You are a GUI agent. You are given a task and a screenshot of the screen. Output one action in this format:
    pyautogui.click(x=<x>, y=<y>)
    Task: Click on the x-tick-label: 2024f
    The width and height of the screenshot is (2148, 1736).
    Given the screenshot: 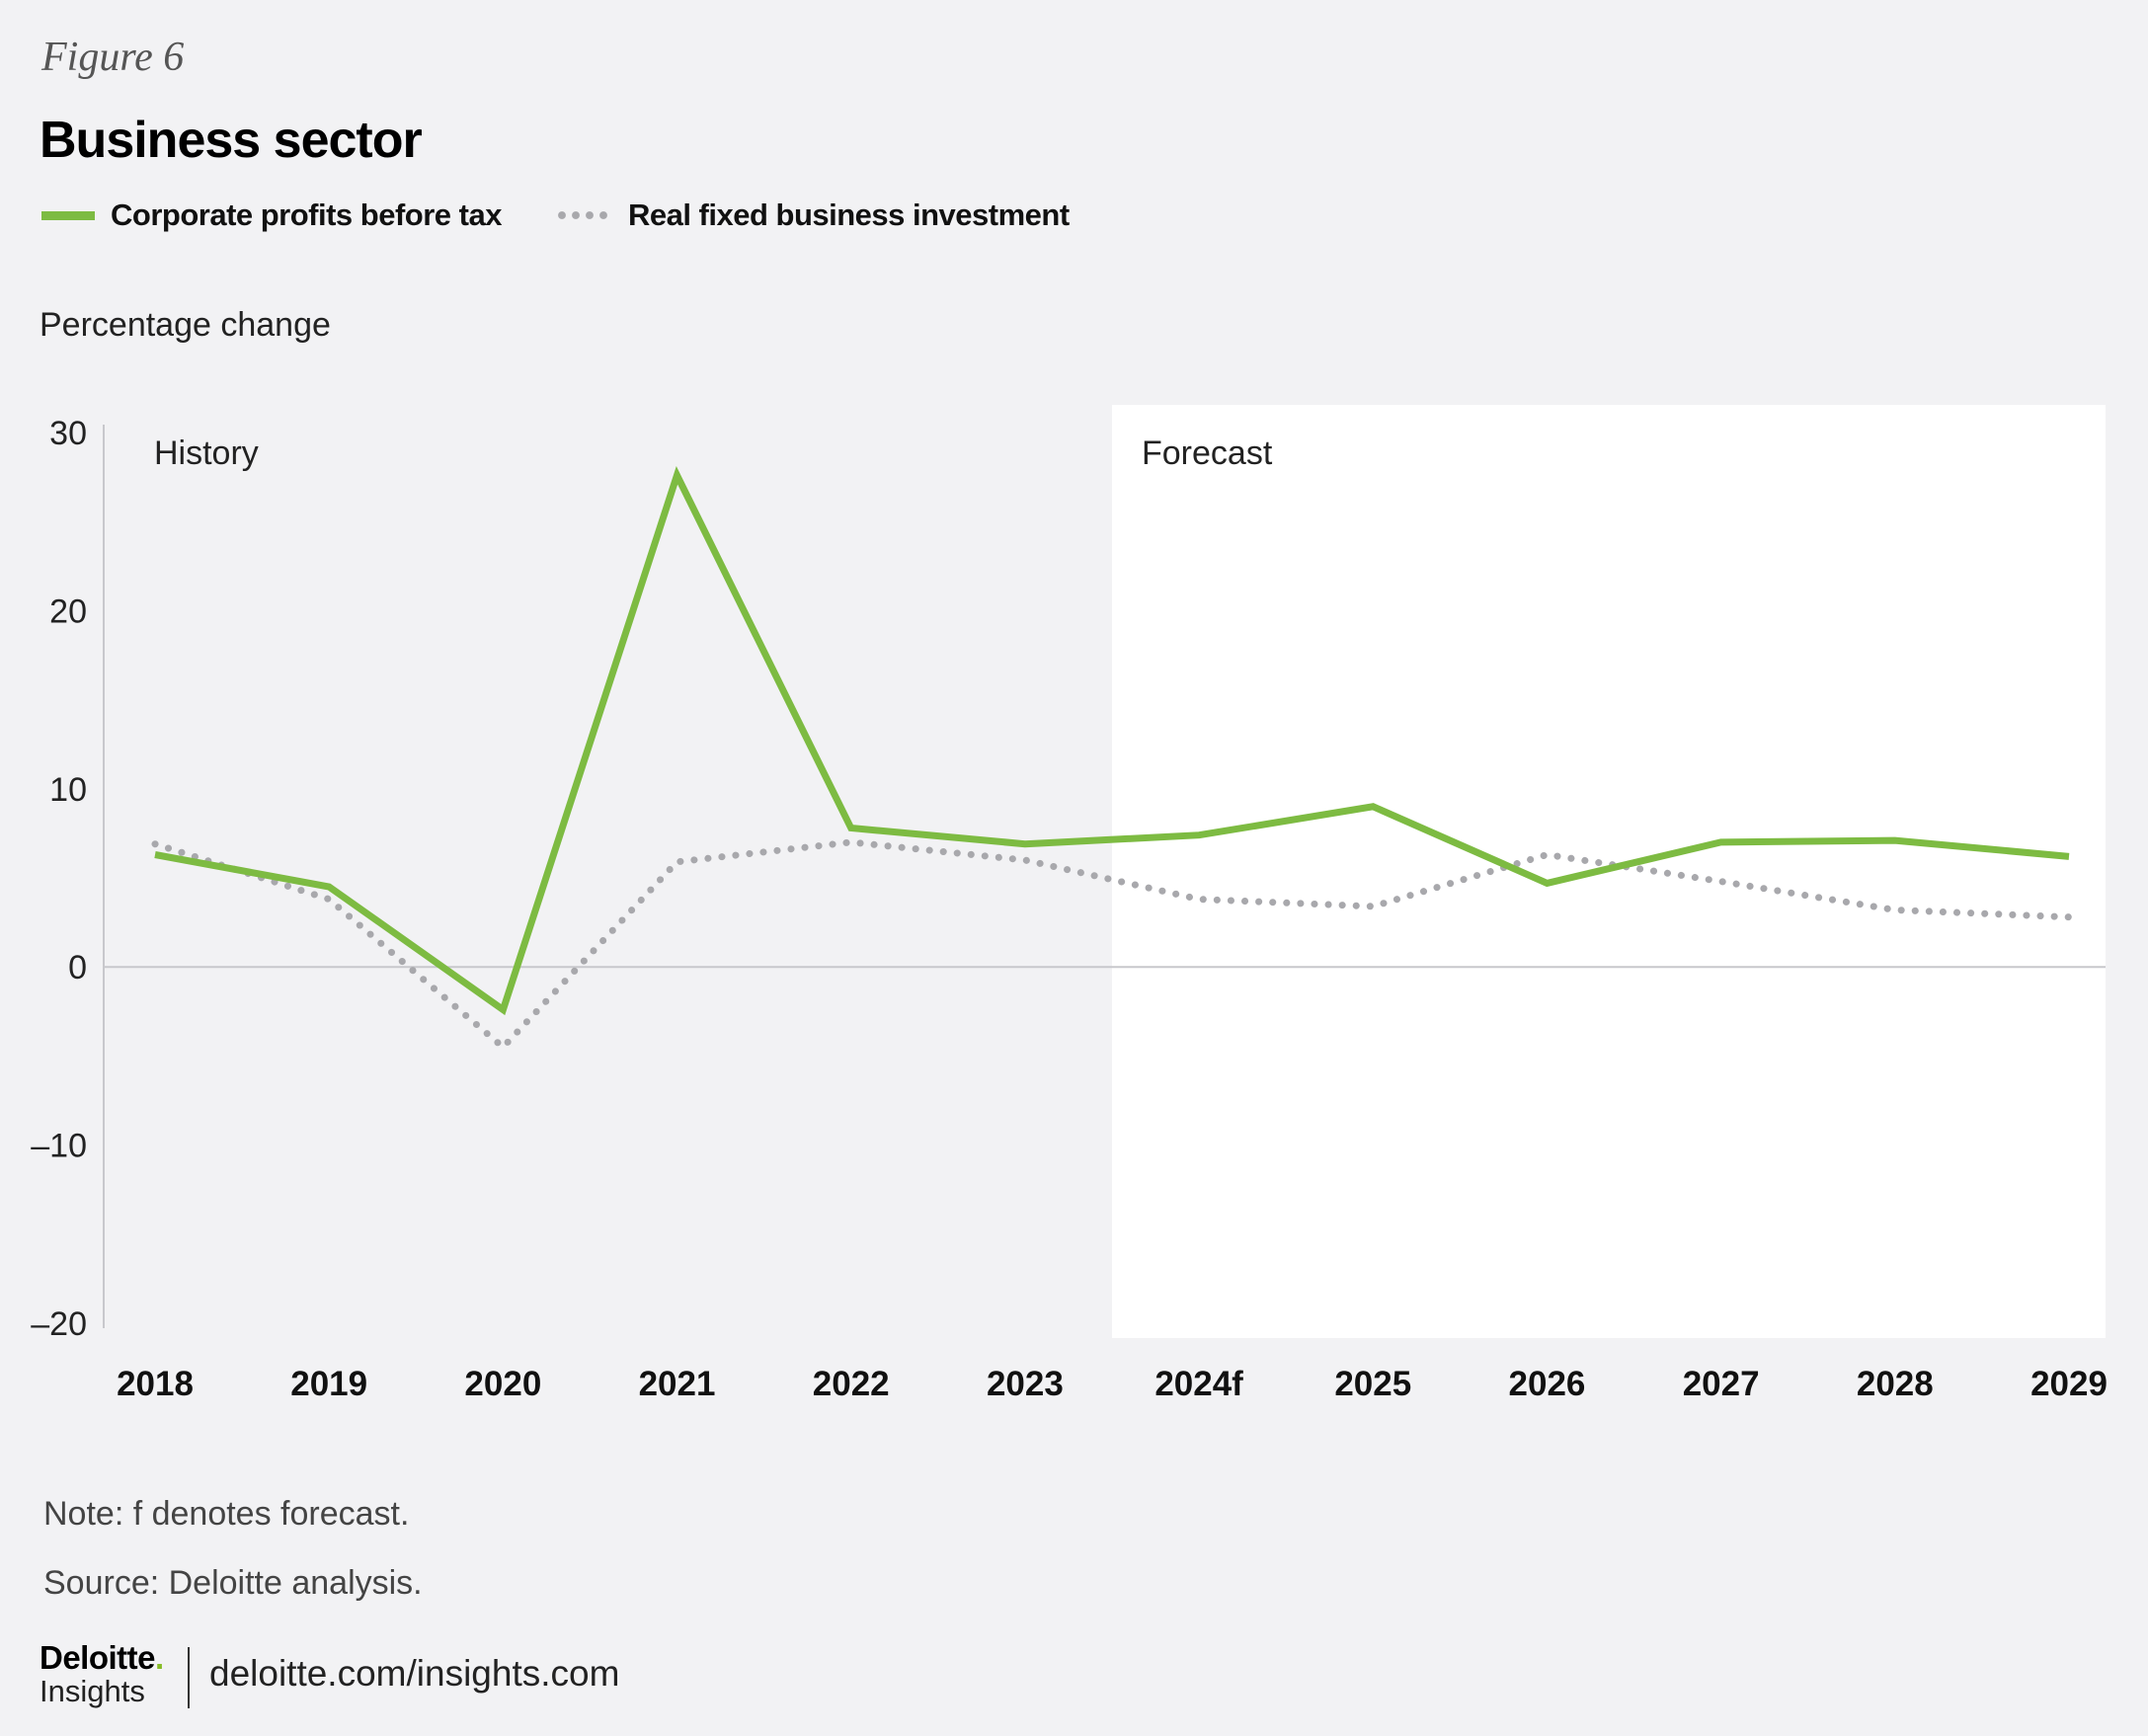 What is the action you would take?
    pyautogui.click(x=1198, y=1384)
    